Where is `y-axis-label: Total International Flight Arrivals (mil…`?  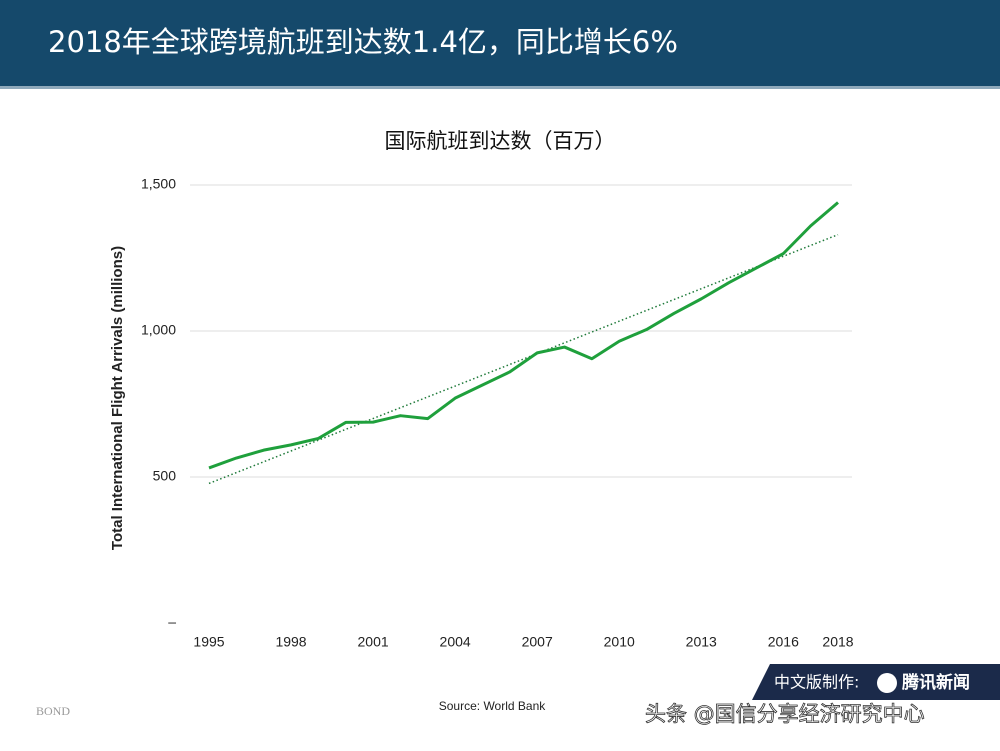
y-axis-label: Total International Flight Arrivals (mil… is located at coordinates (117, 398).